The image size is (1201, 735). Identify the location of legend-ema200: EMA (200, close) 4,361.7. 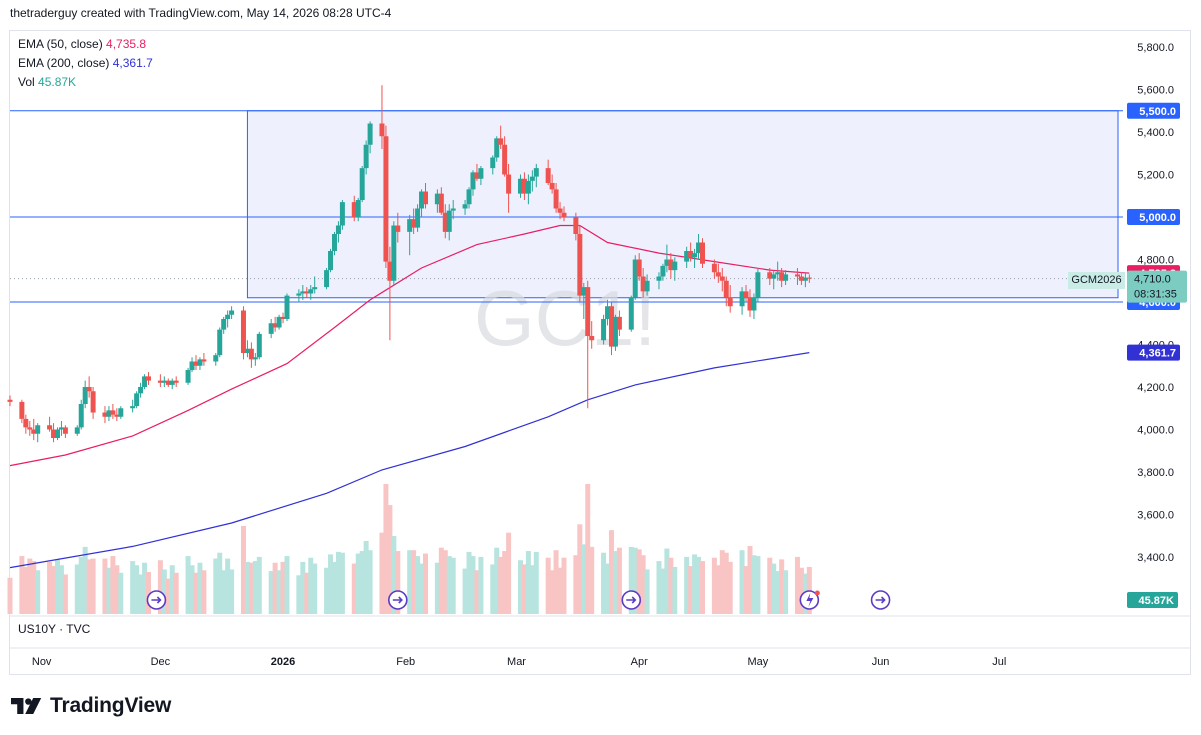
(85, 63).